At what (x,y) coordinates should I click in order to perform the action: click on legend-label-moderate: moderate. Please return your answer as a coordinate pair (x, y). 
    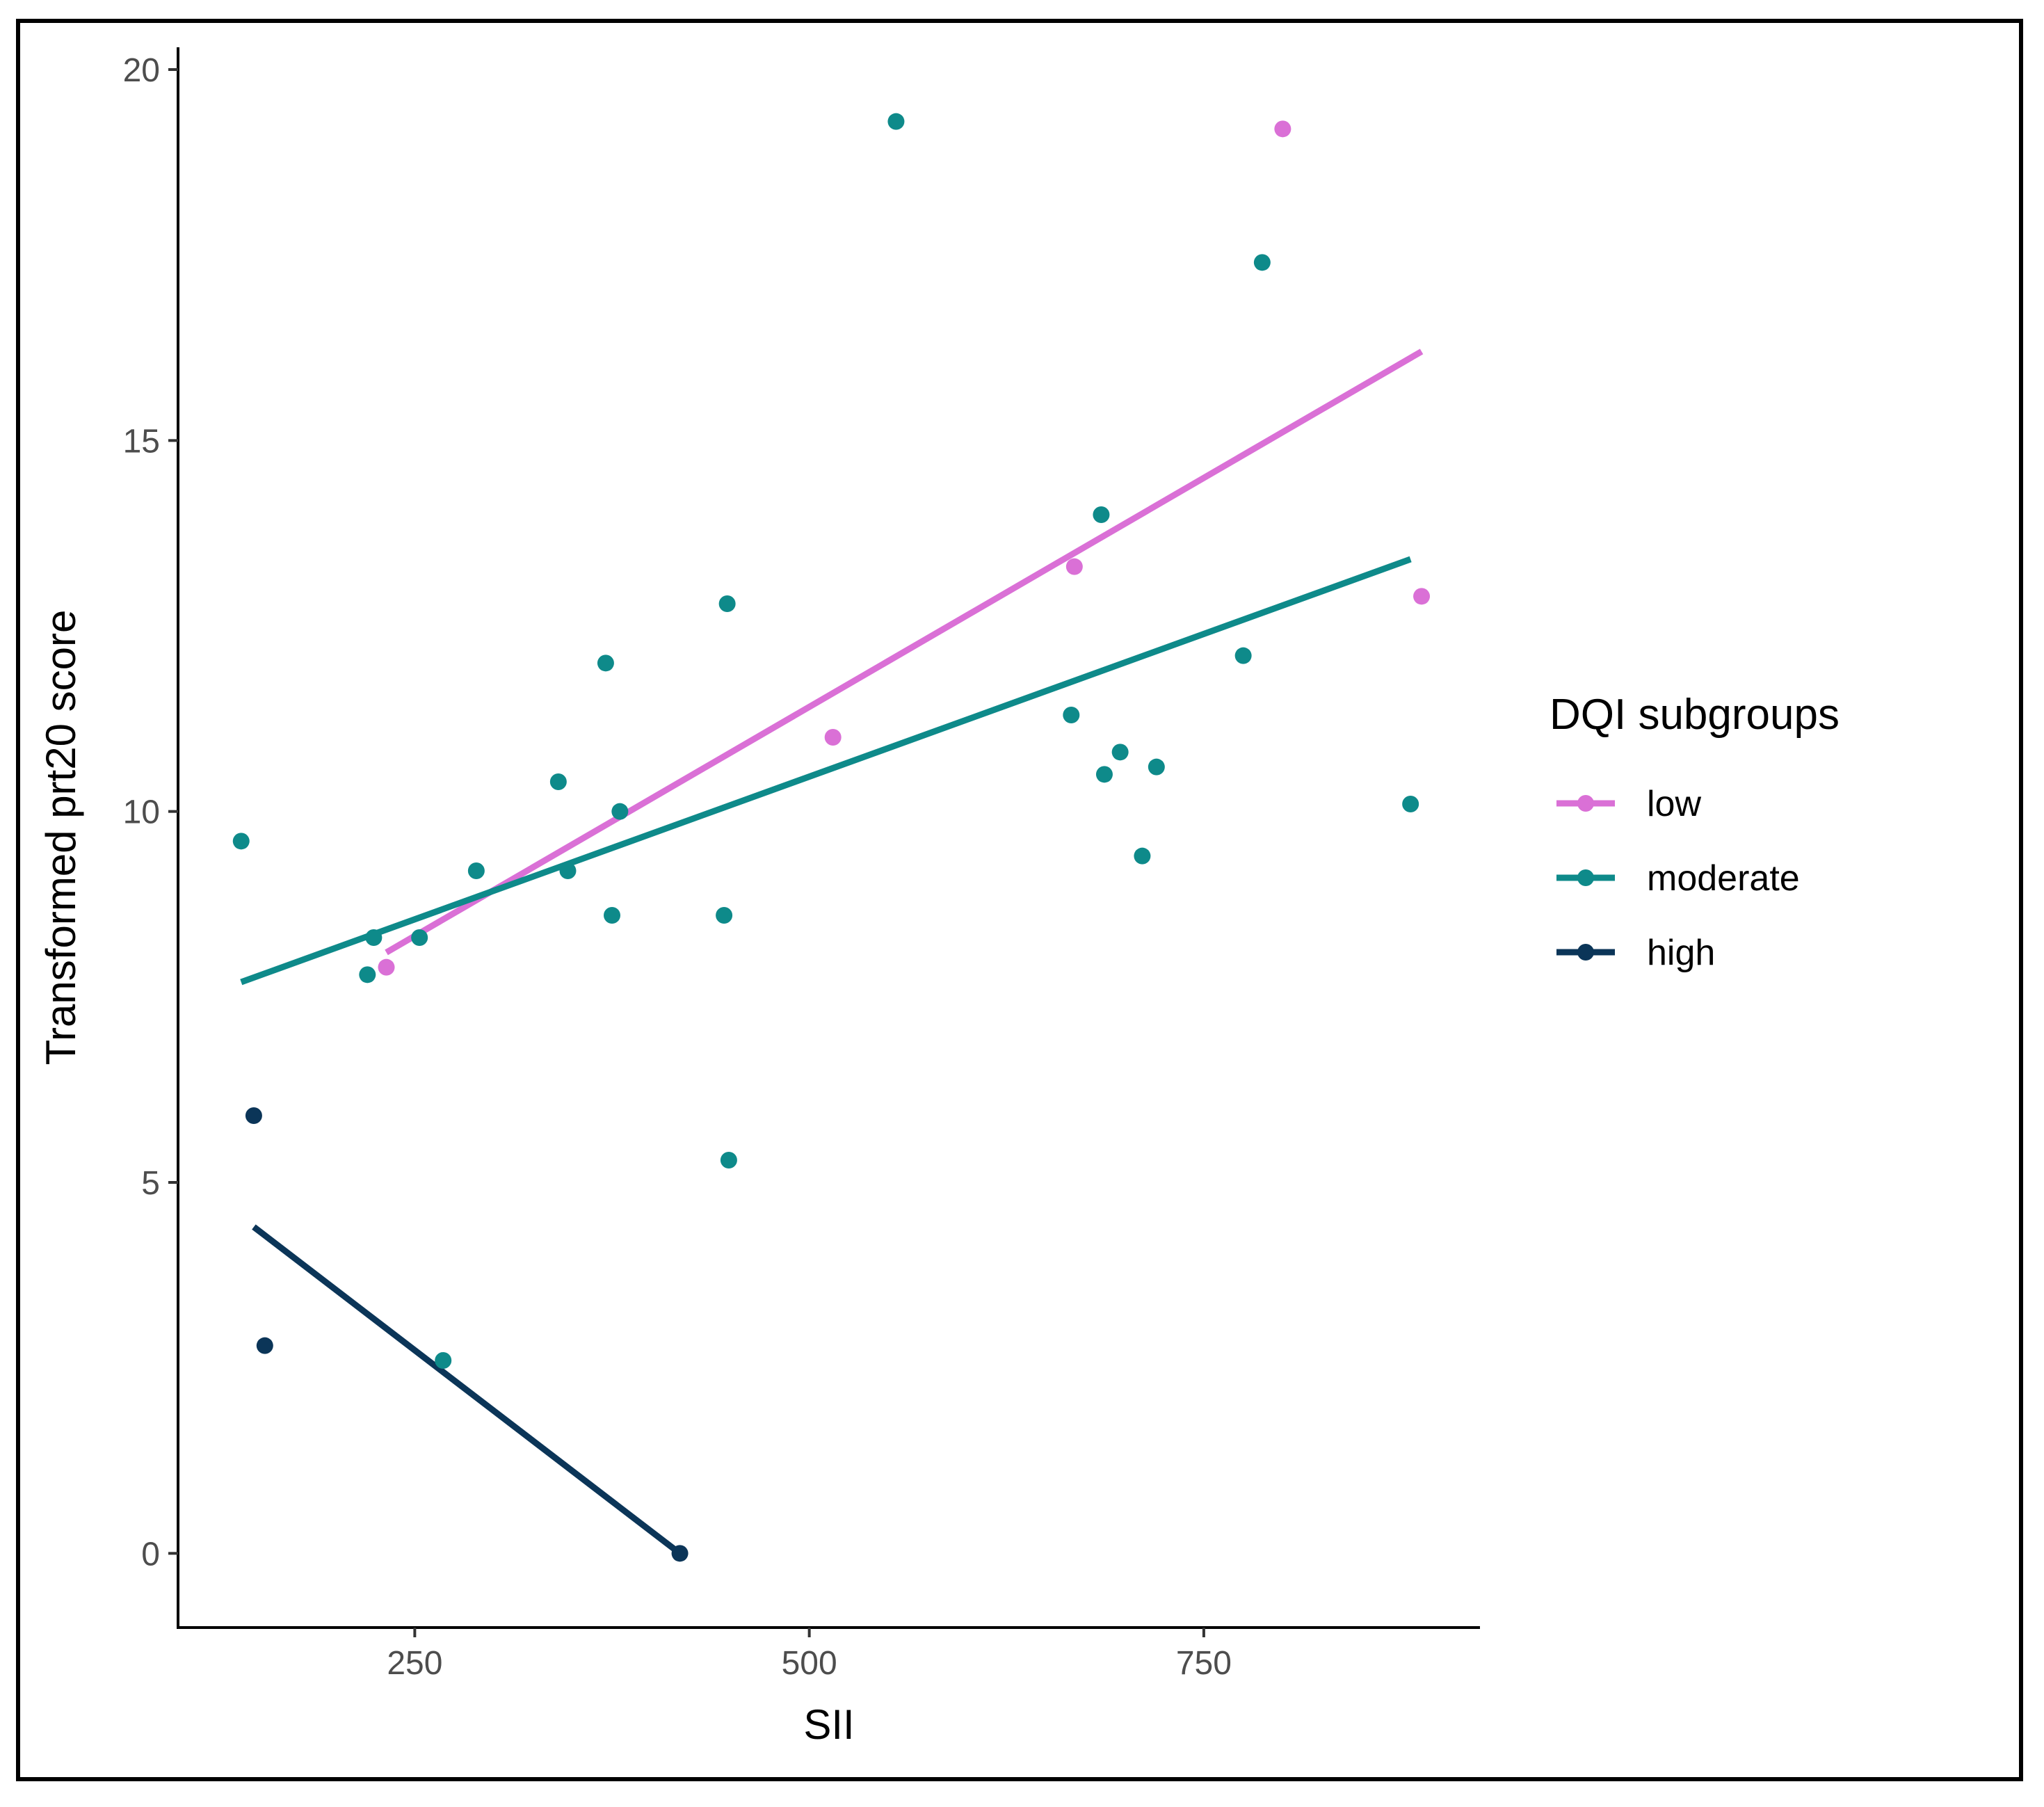
    Looking at the image, I should click on (1723, 878).